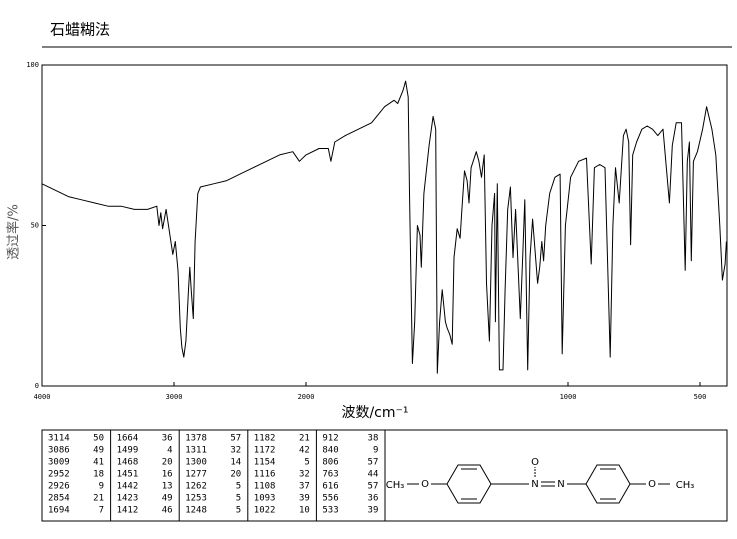 Image resolution: width=737 pixels, height=539 pixels. Describe the element at coordinates (700, 397) in the screenshot. I see `x-tick-label: 500` at that location.